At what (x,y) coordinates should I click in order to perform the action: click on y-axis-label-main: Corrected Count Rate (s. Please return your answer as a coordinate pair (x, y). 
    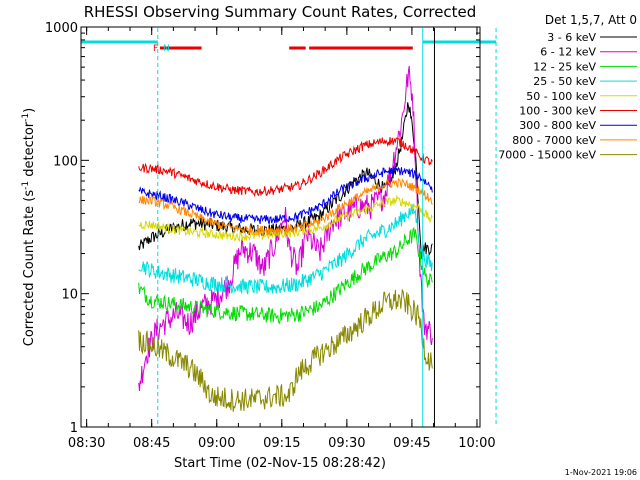
    Looking at the image, I should click on (29, 268).